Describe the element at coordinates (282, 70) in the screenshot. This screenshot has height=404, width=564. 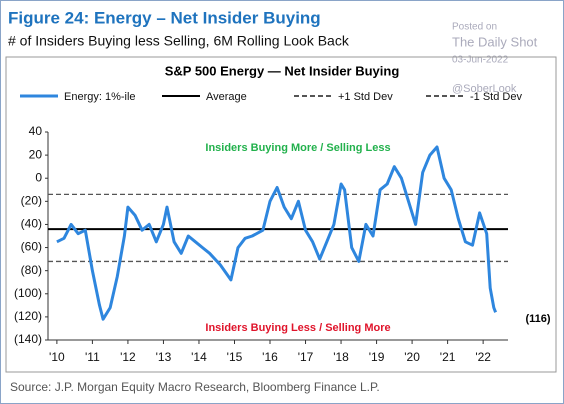
I see `plot-title: S&P 500 Energy — Net Insider Buying` at that location.